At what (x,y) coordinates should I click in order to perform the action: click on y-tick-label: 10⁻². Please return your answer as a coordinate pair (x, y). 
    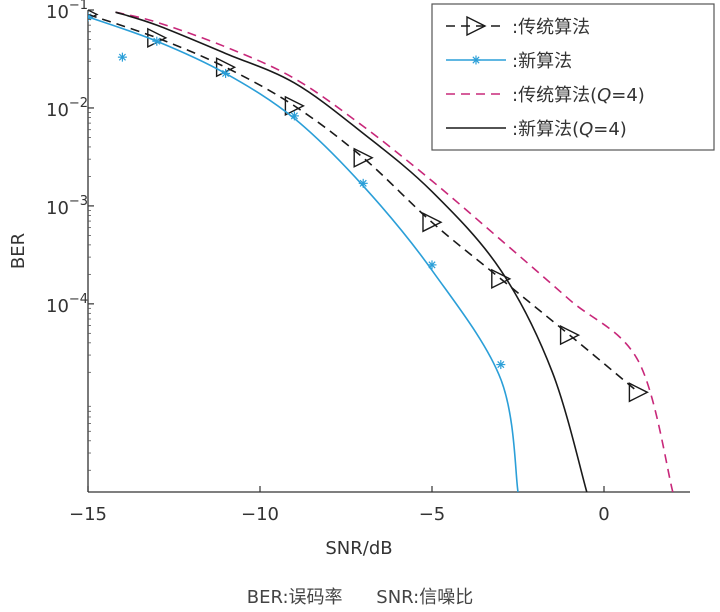
    Looking at the image, I should click on (67, 108).